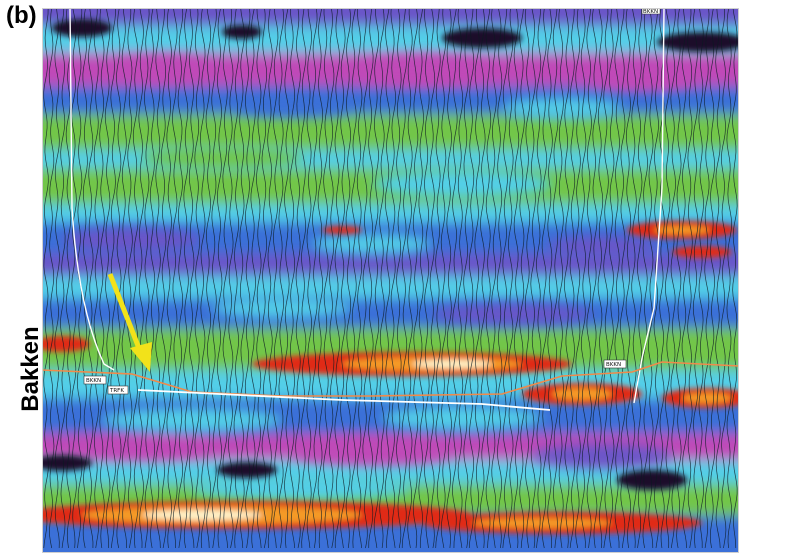 Image resolution: width=790 pixels, height=560 pixels. I want to click on yellow-arrow, so click(129, 322).